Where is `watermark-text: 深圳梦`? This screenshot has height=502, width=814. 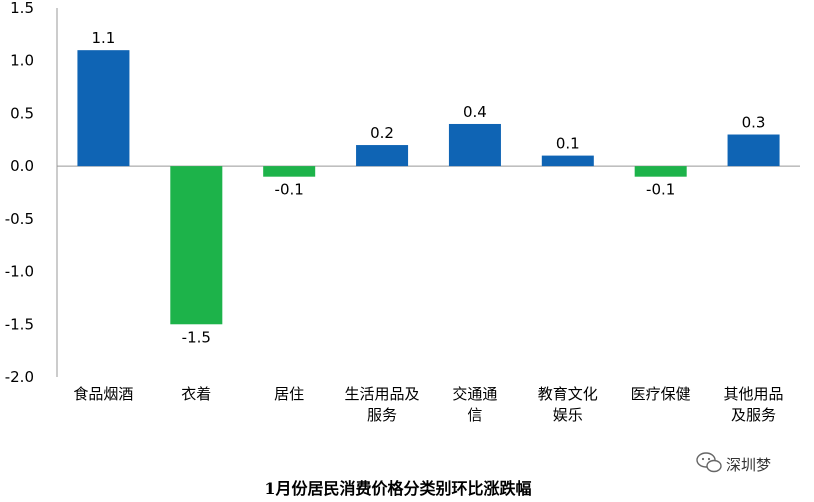
watermark-text: 深圳梦 is located at coordinates (748, 465).